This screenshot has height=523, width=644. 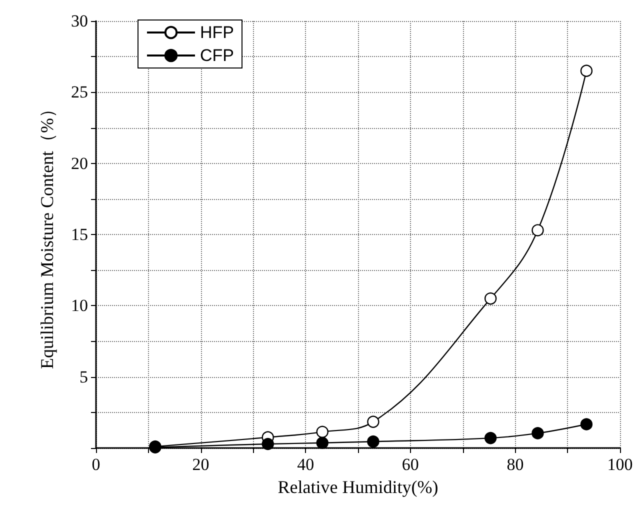 I want to click on y-tick-label: 10, so click(x=79, y=306).